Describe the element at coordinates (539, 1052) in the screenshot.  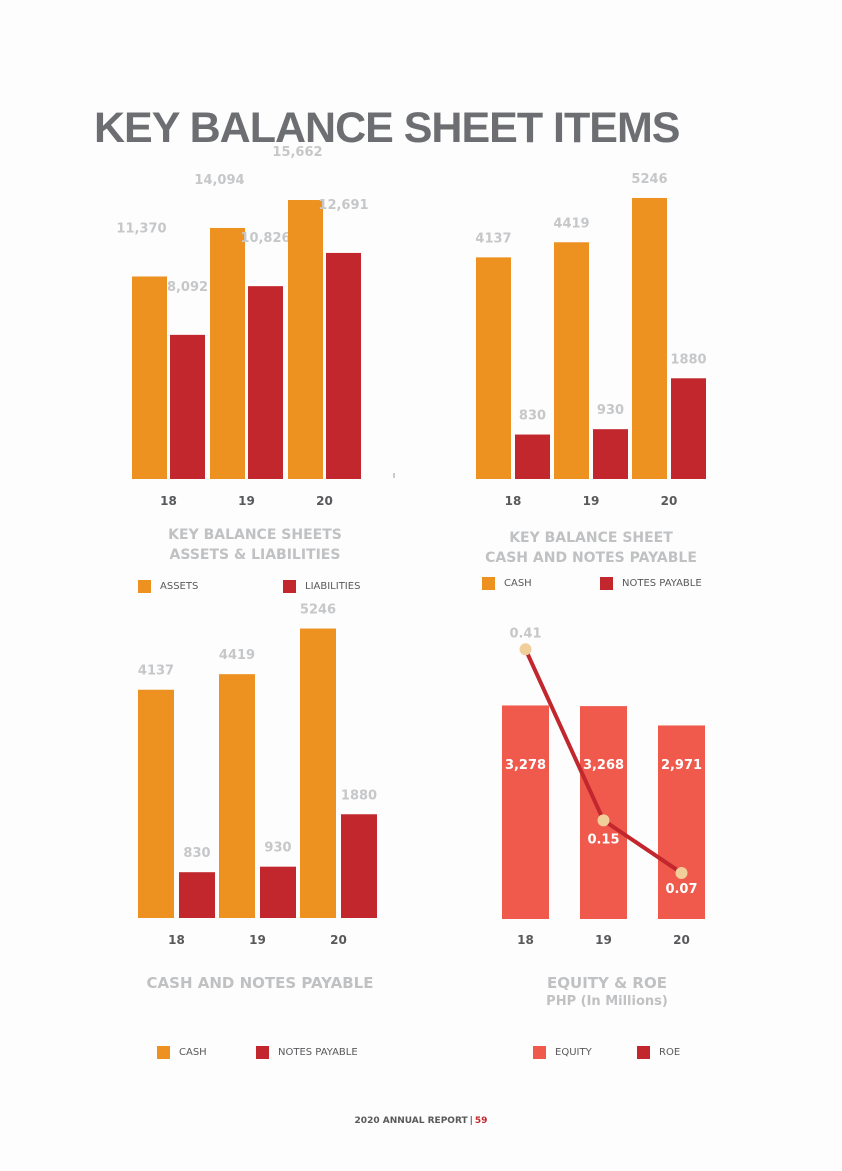
I see `legend-swatch-equity` at that location.